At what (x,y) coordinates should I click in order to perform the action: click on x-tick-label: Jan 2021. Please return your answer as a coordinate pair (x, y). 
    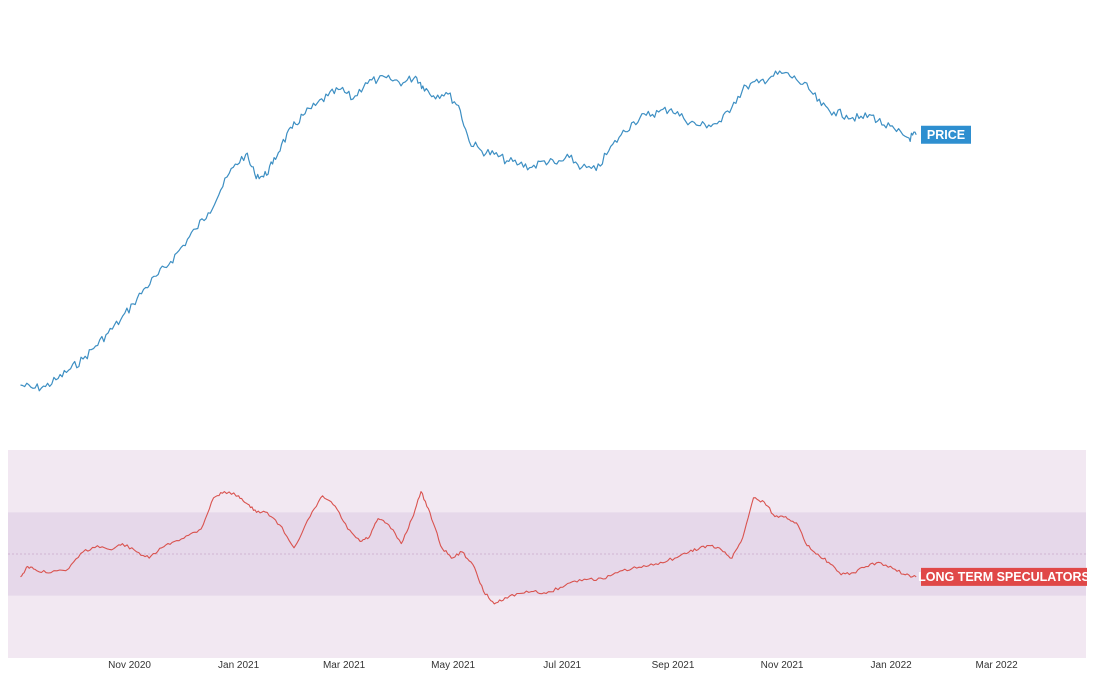
    Looking at the image, I should click on (239, 665).